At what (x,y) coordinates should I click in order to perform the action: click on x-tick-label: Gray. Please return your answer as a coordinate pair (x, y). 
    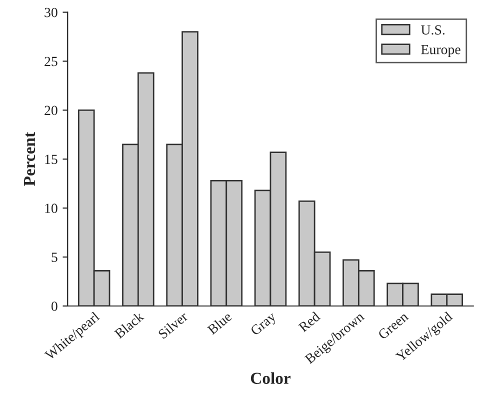
    Looking at the image, I should click on (264, 324).